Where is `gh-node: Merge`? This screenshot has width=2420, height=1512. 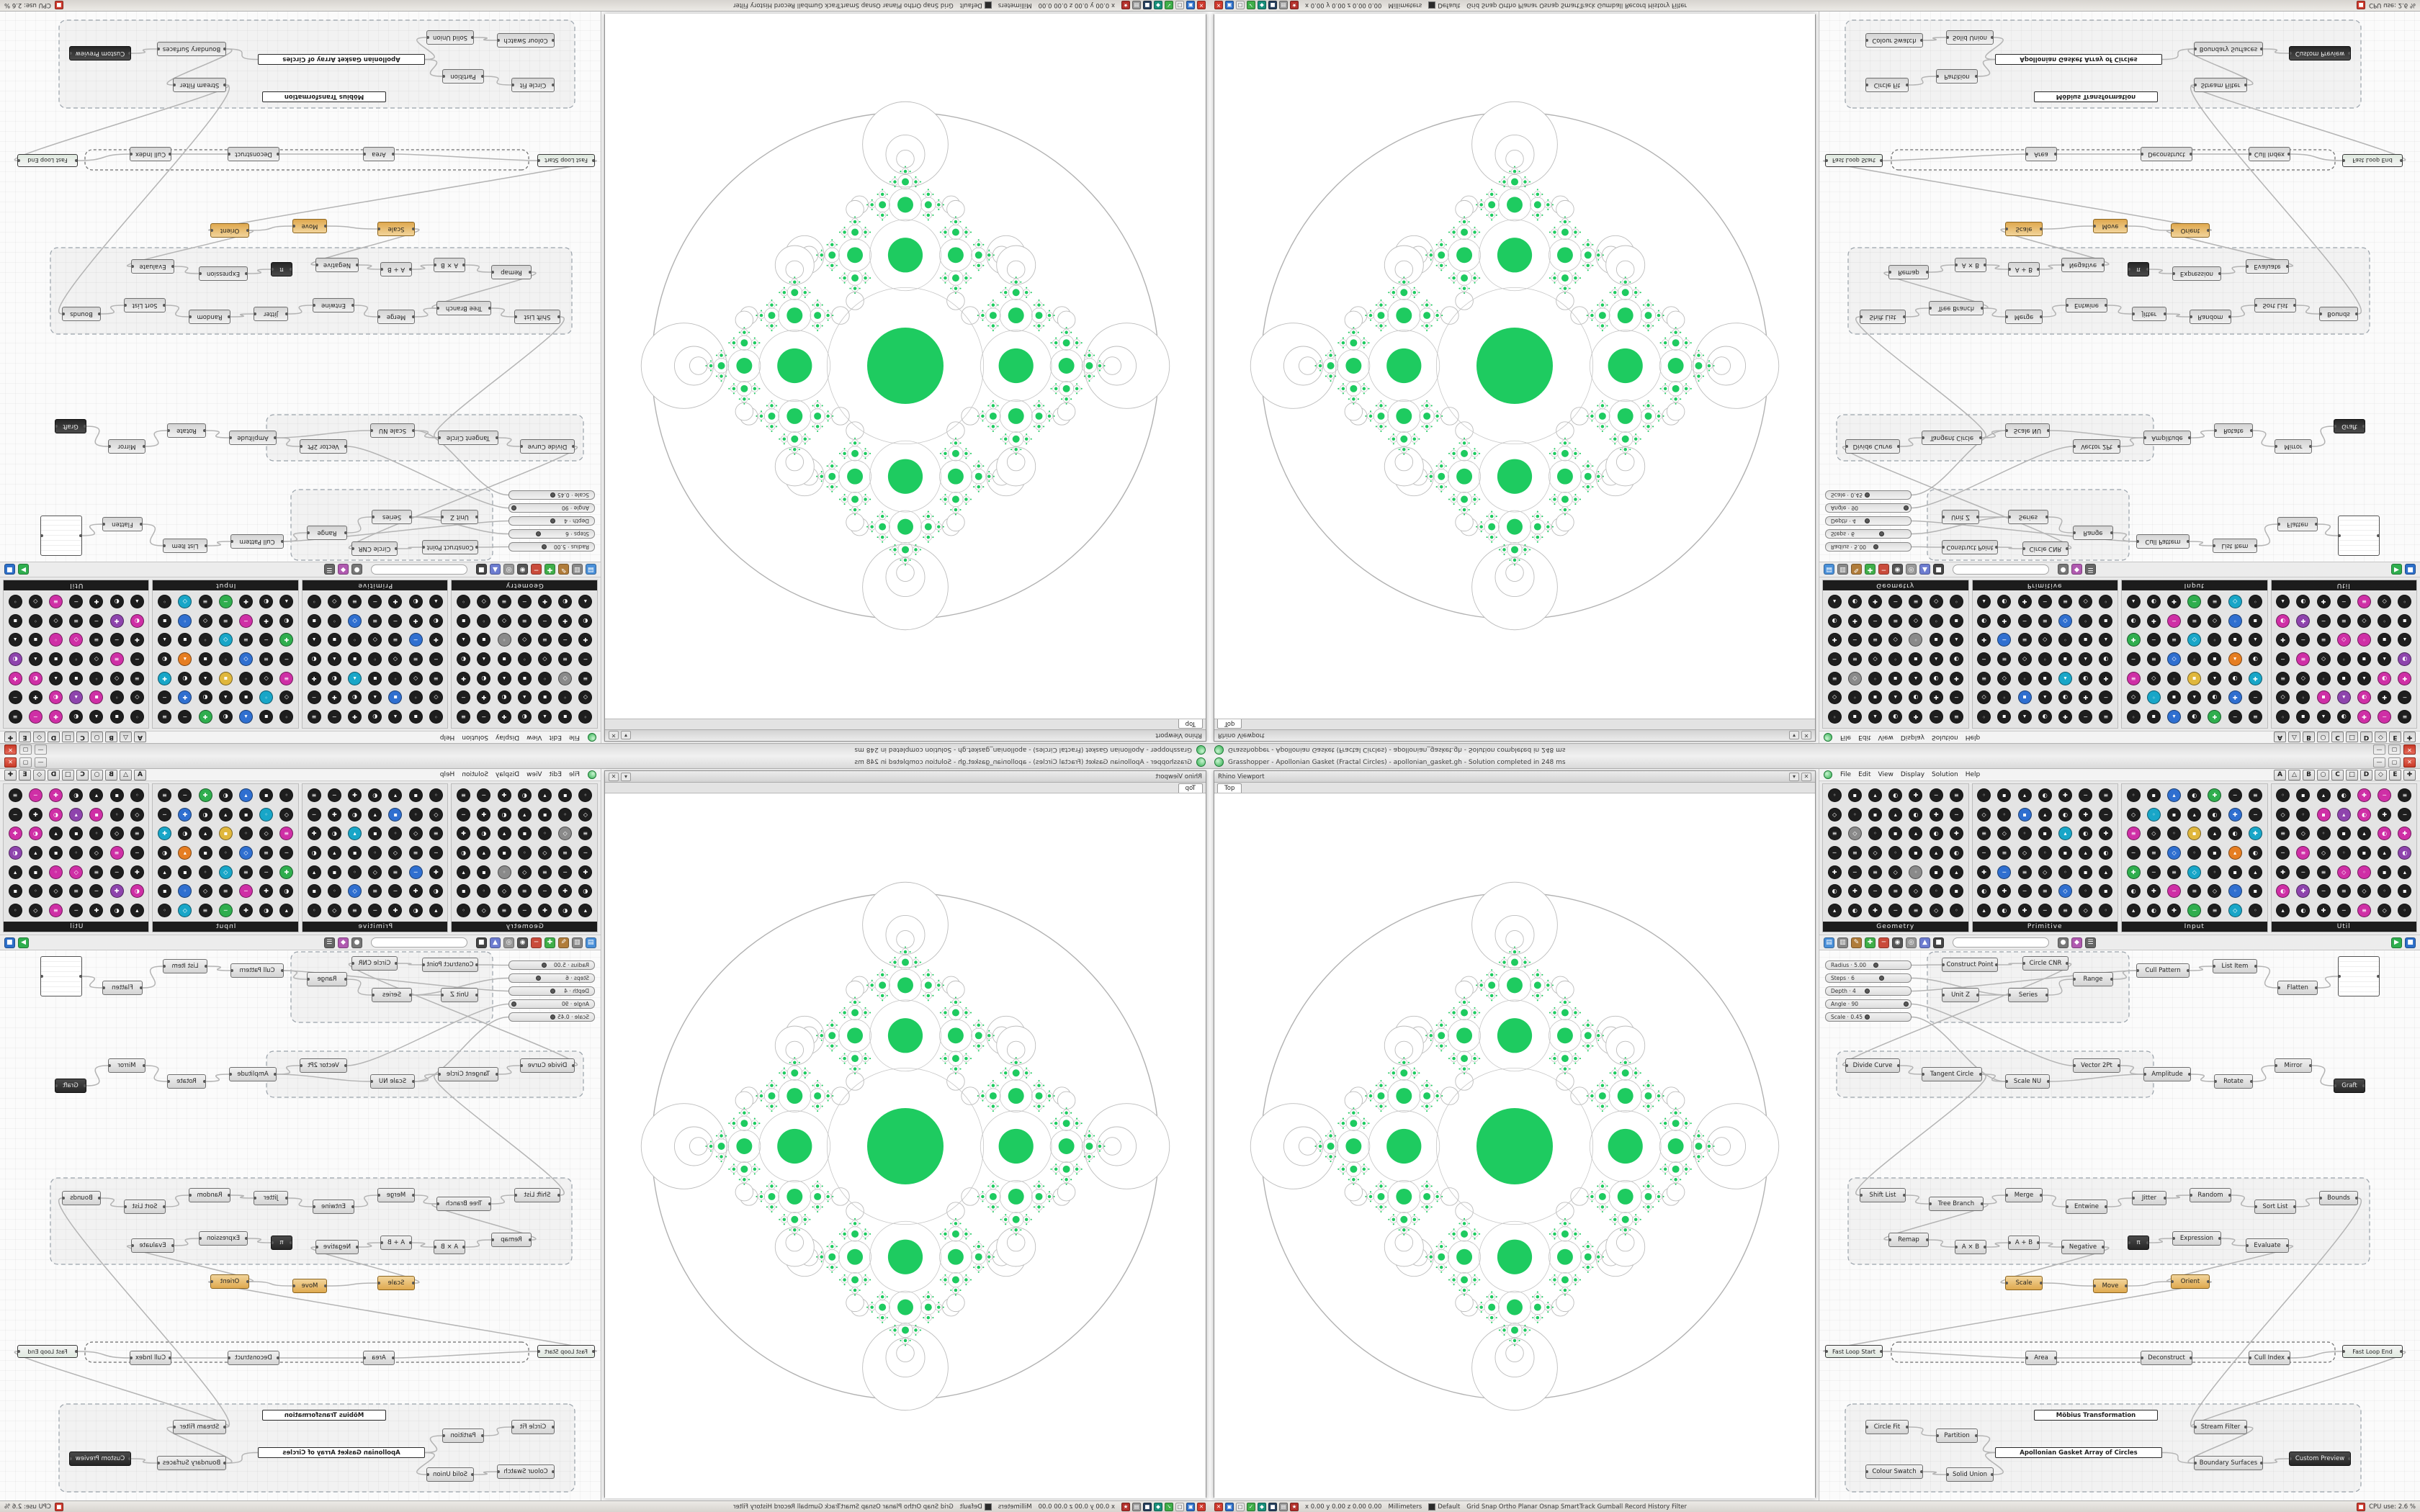 gh-node: Merge is located at coordinates (2024, 317).